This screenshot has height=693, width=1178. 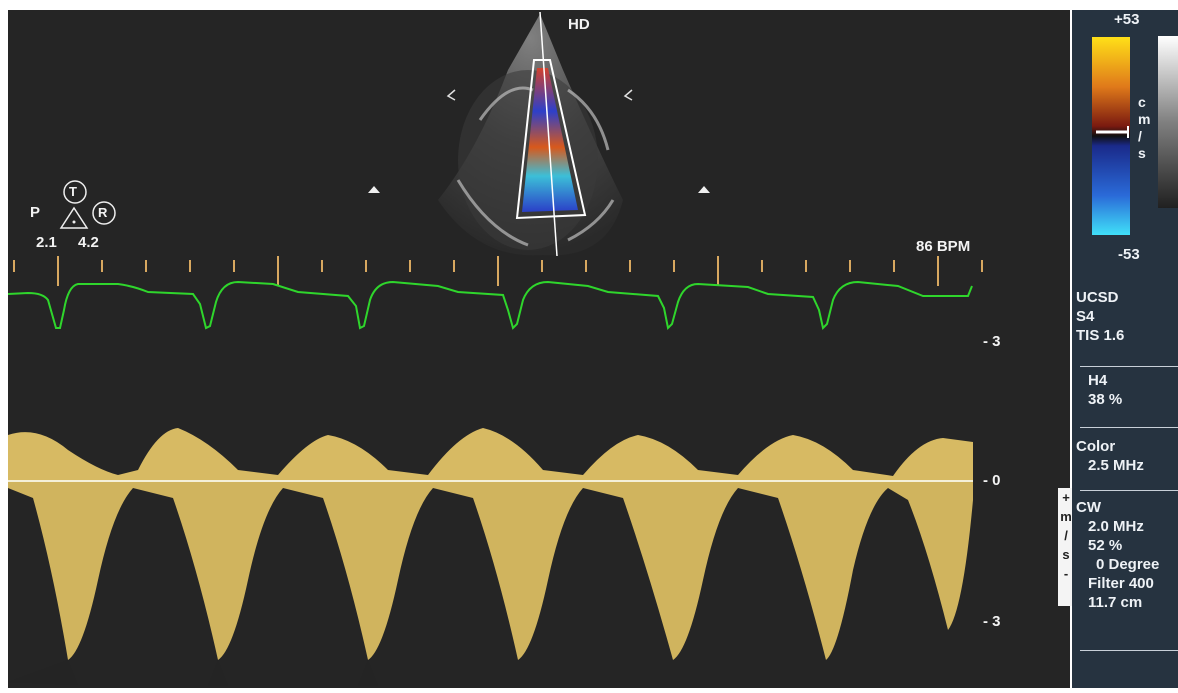 I want to click on color-scale-unit-s: s, so click(x=1142, y=153).